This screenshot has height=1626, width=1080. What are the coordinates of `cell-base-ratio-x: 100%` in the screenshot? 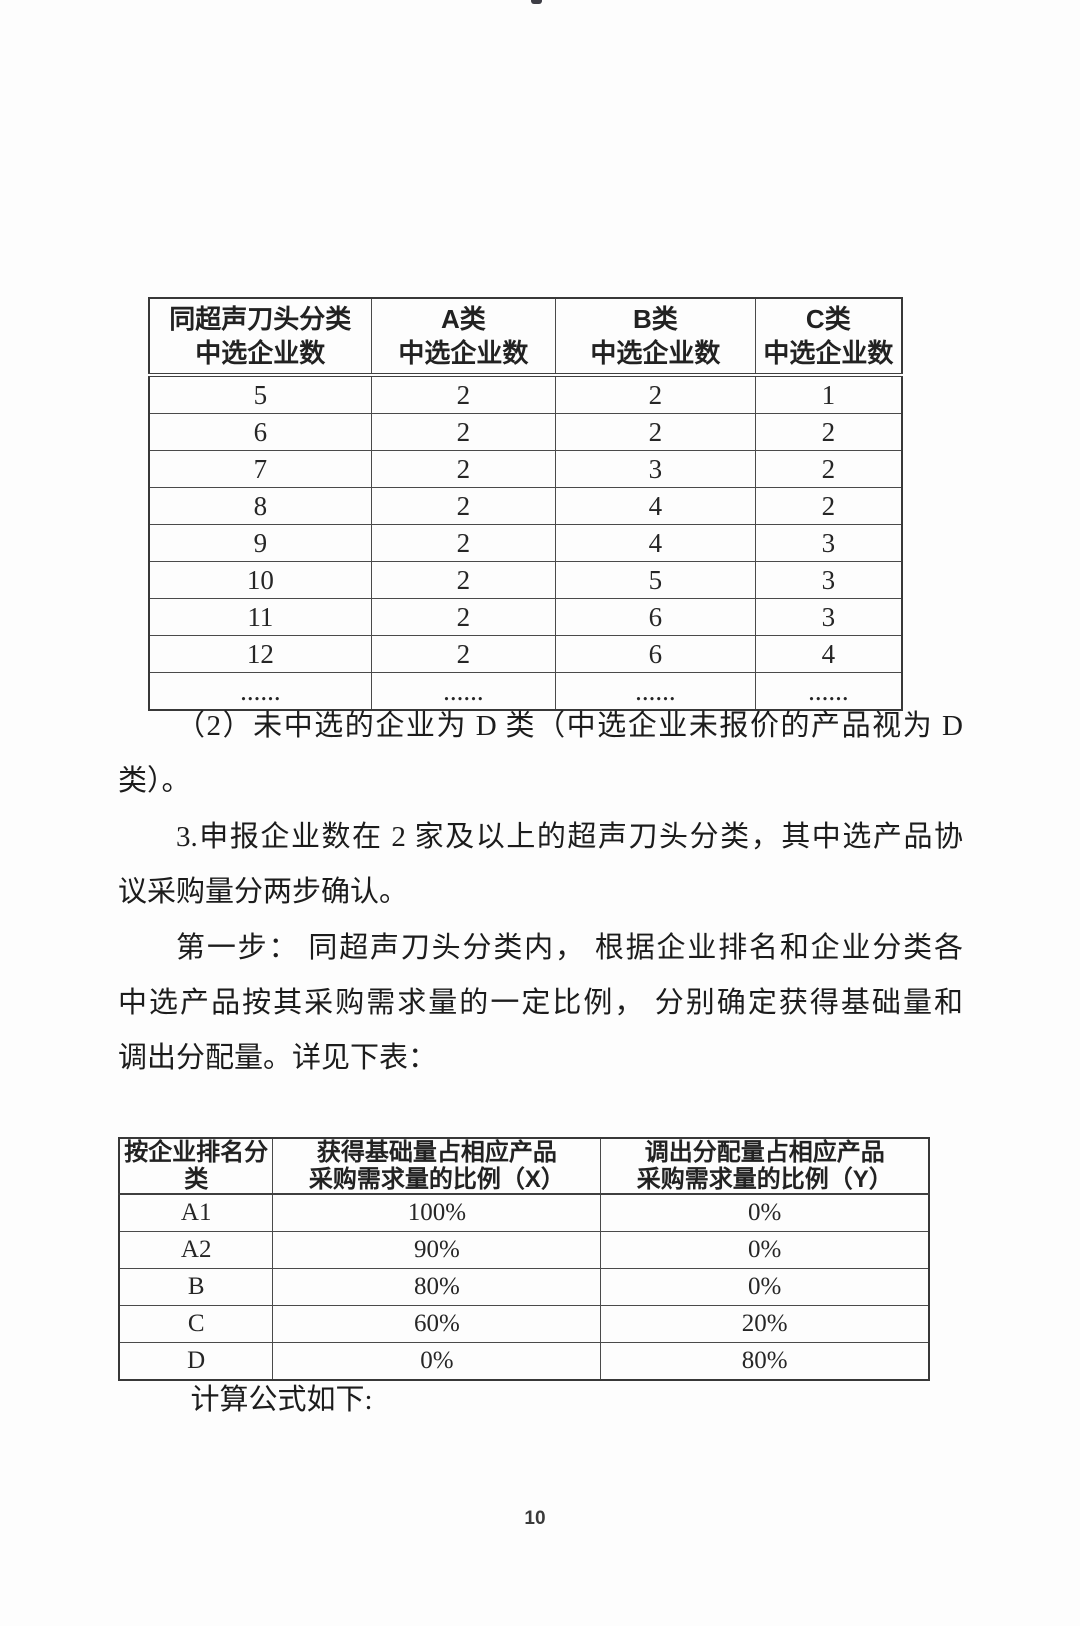 It's located at (437, 1212).